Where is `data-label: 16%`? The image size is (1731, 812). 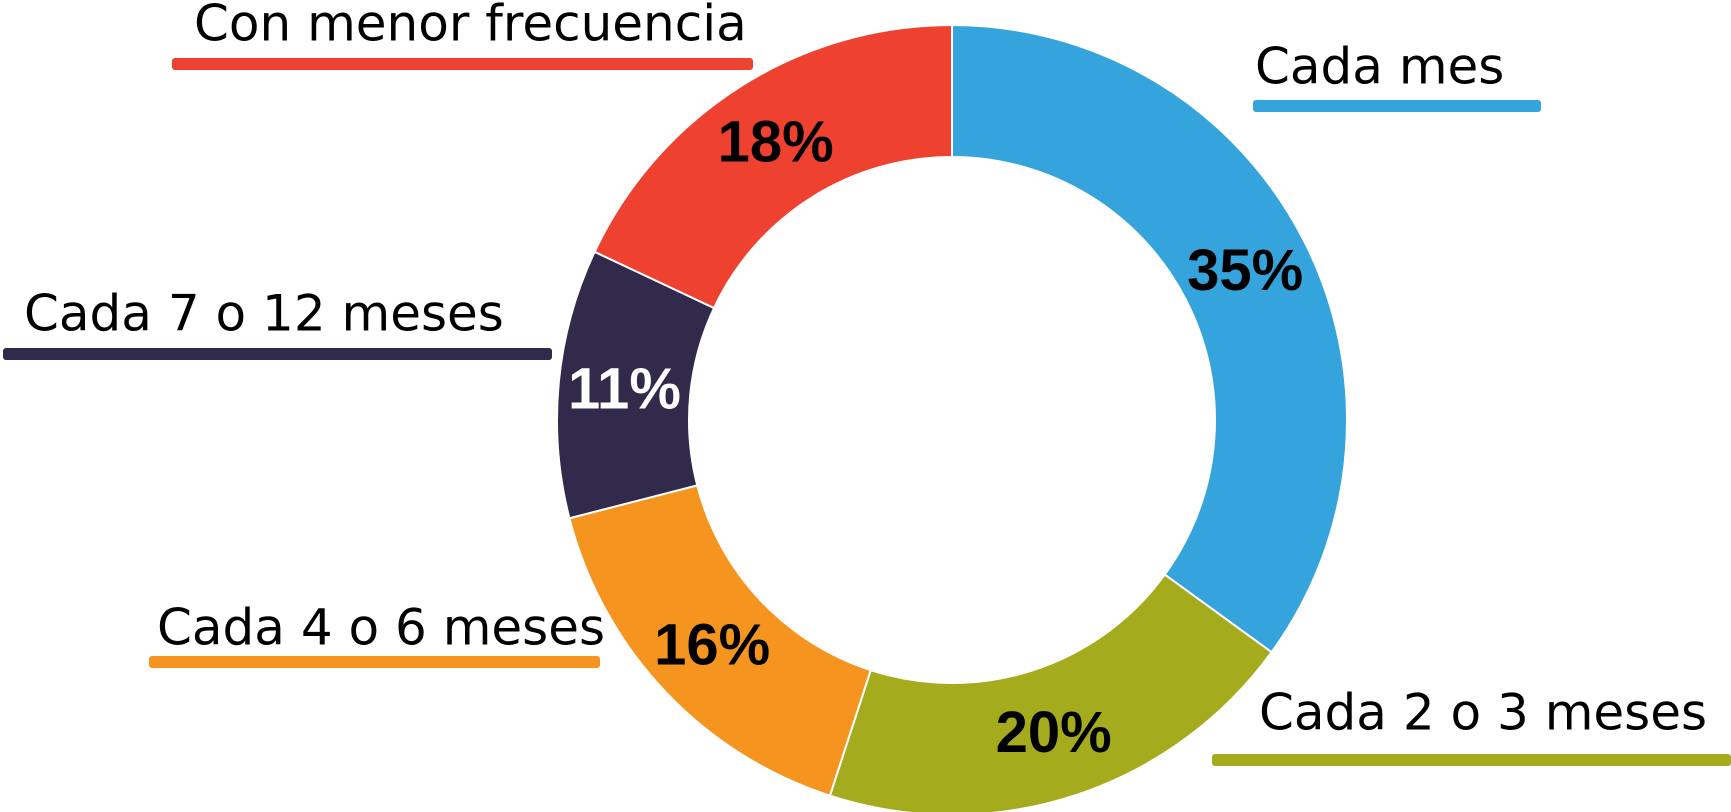 data-label: 16% is located at coordinates (712, 645).